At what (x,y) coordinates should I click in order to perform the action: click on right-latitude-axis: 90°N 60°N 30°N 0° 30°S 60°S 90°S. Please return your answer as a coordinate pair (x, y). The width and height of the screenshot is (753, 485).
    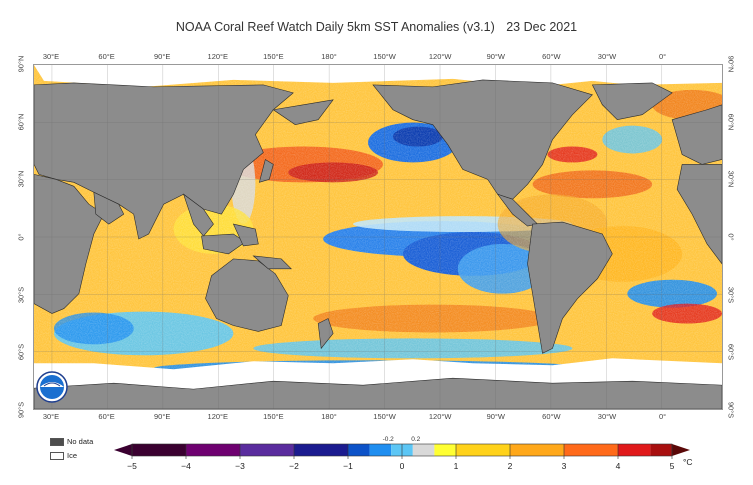
    Looking at the image, I should click on (731, 237).